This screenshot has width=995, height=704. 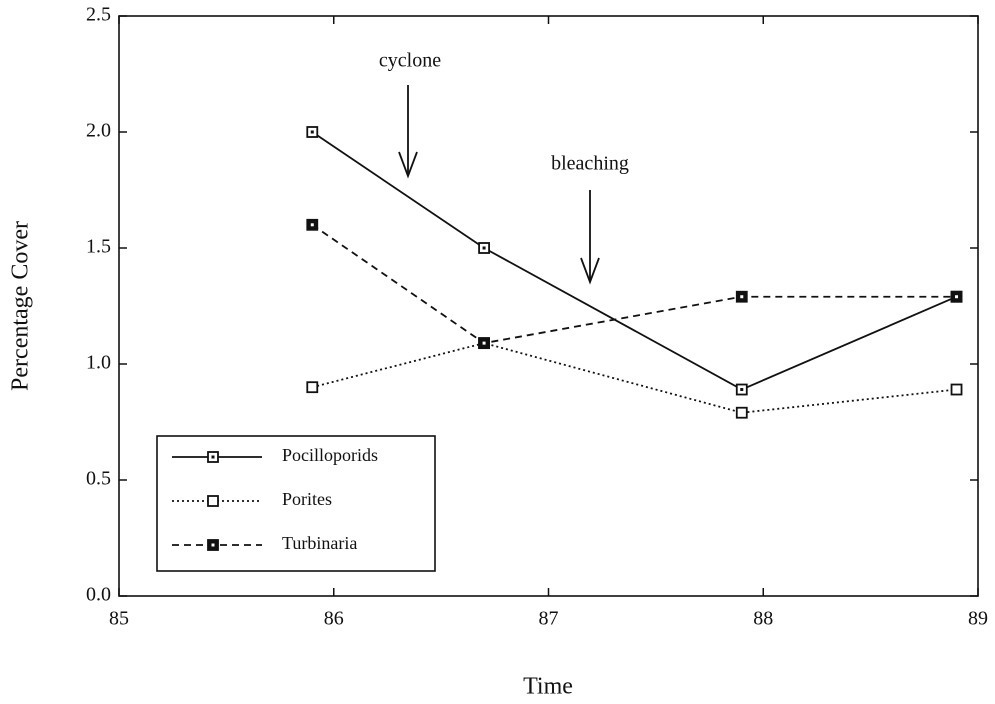 What do you see at coordinates (410, 61) in the screenshot?
I see `annotation: cyclone` at bounding box center [410, 61].